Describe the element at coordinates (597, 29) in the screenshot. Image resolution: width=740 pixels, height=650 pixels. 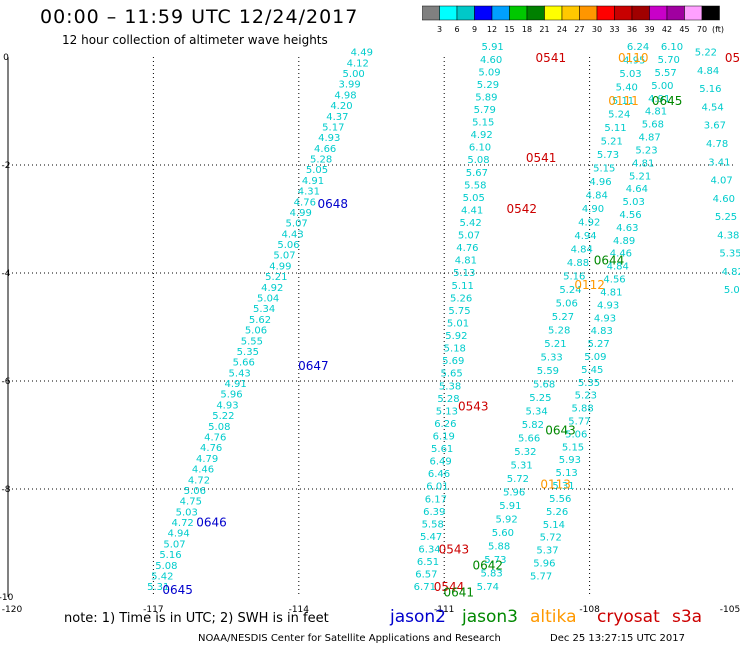
I see `colorbar-label: 30` at that location.